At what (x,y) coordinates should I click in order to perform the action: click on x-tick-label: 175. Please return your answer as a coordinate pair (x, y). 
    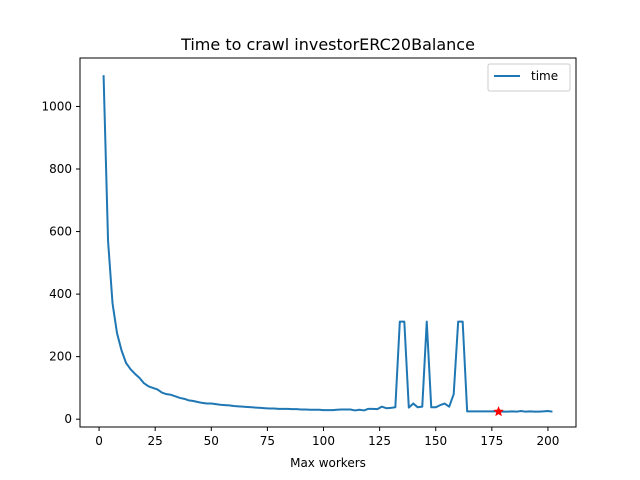
    Looking at the image, I should click on (491, 441).